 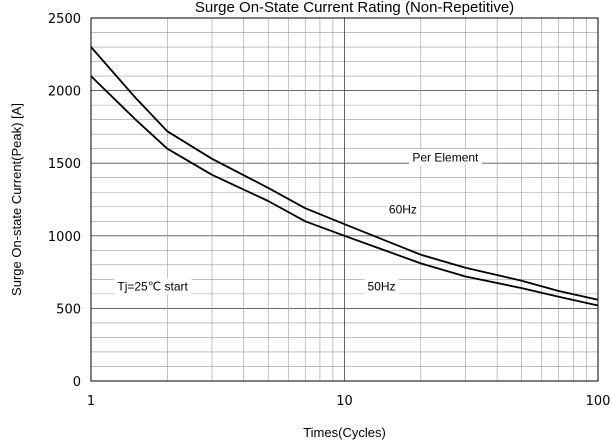 I want to click on x-tick-label: 10, so click(x=344, y=401).